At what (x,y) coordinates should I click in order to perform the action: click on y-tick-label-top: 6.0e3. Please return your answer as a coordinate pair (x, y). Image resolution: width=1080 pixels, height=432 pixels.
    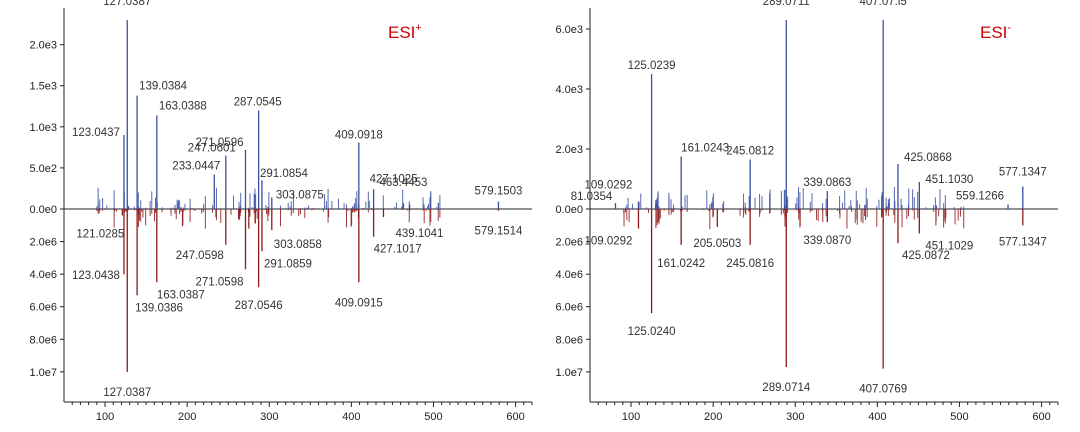
    Looking at the image, I should click on (569, 30).